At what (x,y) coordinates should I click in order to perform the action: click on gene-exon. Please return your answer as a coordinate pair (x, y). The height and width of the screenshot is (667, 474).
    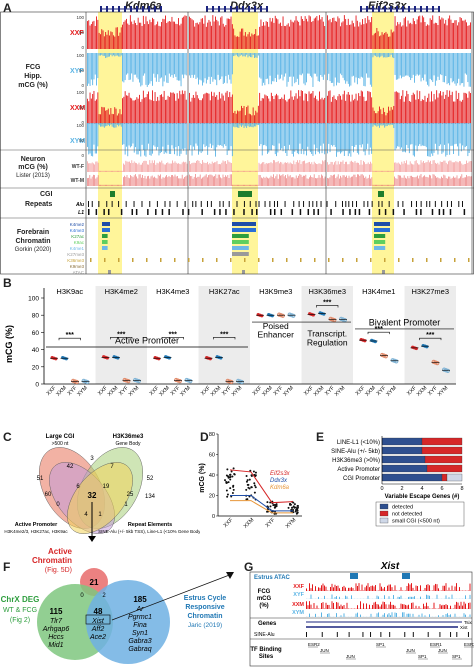
    Looking at the image, I should click on (421, 9).